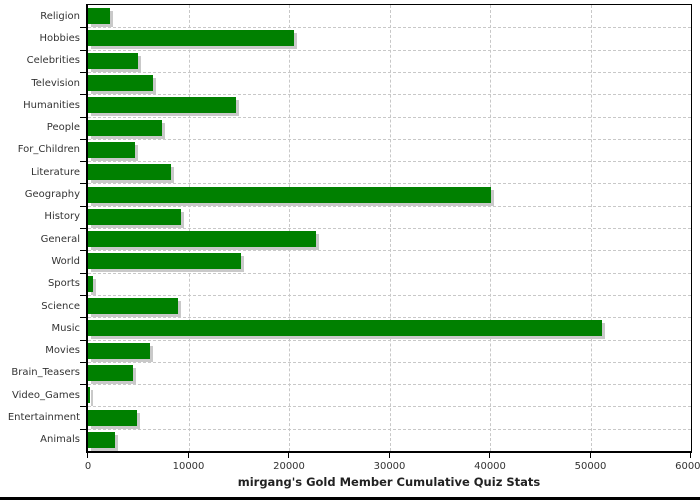 Image resolution: width=700 pixels, height=500 pixels. Describe the element at coordinates (62, 217) in the screenshot. I see `category-label: History` at that location.